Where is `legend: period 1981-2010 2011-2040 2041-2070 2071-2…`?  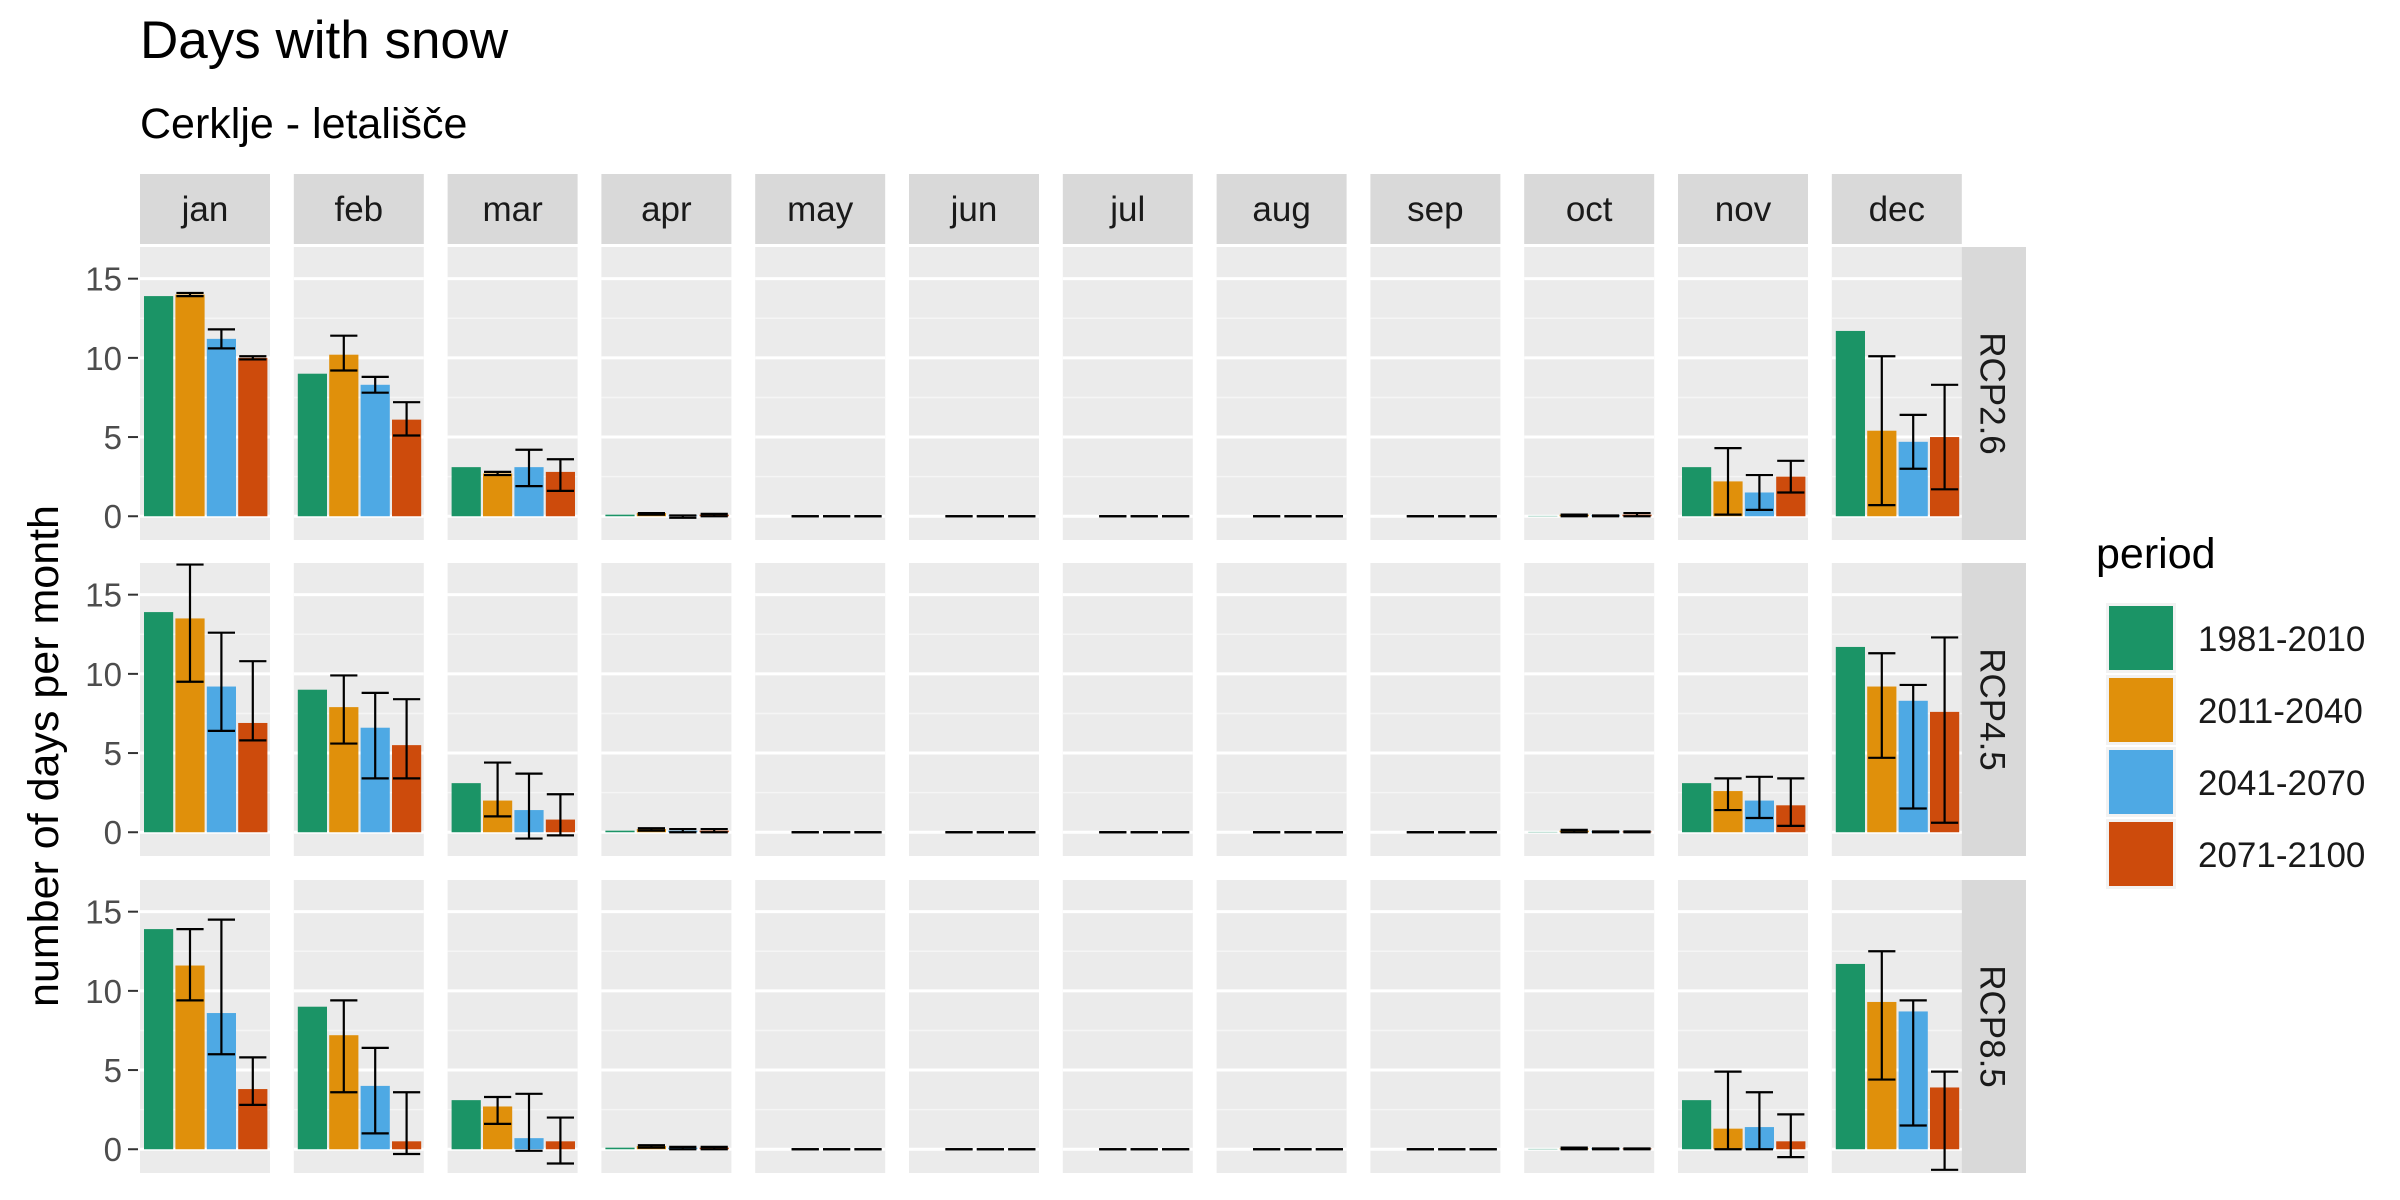
legend: period 1981-2010 2011-2040 2041-2070 2071-2… is located at coordinates (2230, 709).